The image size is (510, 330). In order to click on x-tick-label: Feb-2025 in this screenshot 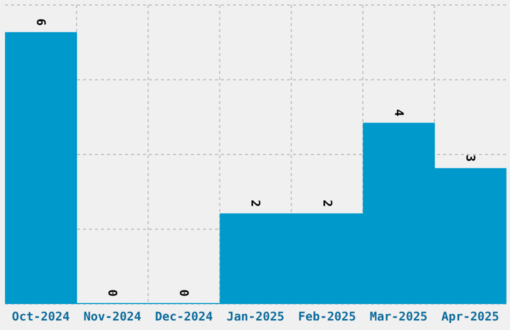, I will do `click(327, 317)`.